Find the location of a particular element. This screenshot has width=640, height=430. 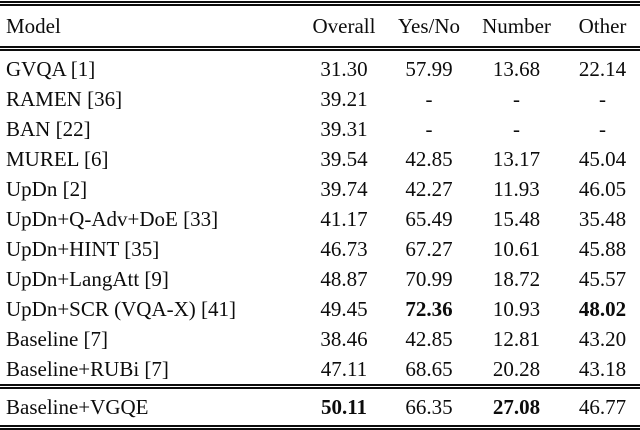

overall-cell: 38.46 is located at coordinates (344, 338).